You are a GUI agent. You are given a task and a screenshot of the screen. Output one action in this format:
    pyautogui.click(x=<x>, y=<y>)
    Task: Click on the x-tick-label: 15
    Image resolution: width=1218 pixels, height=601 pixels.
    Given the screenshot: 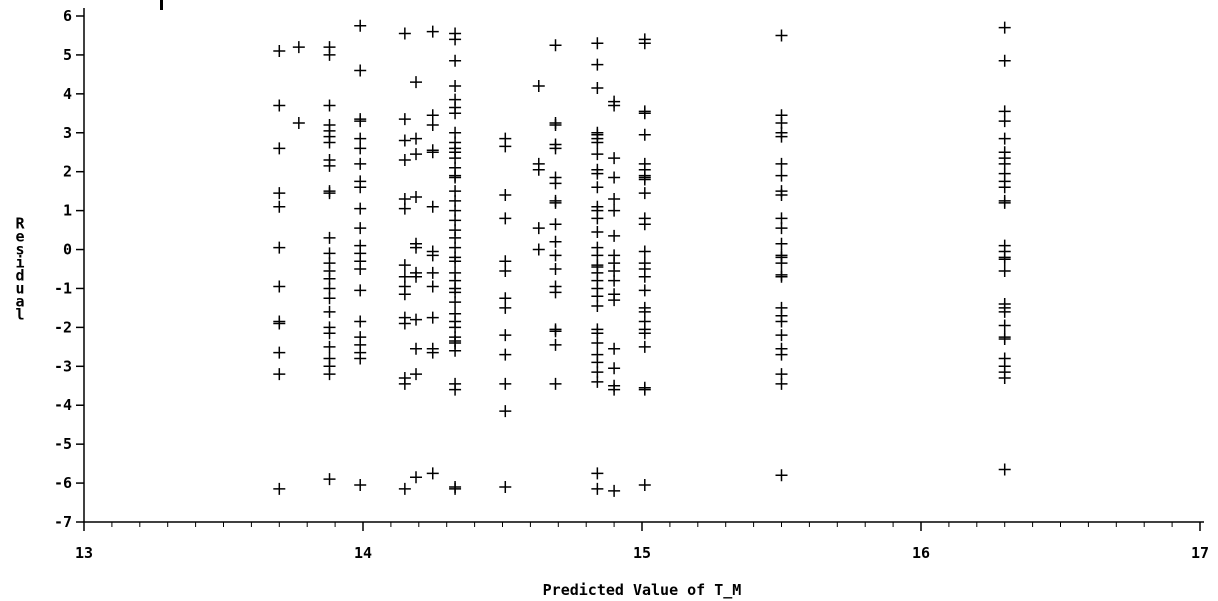 What is the action you would take?
    pyautogui.click(x=642, y=553)
    